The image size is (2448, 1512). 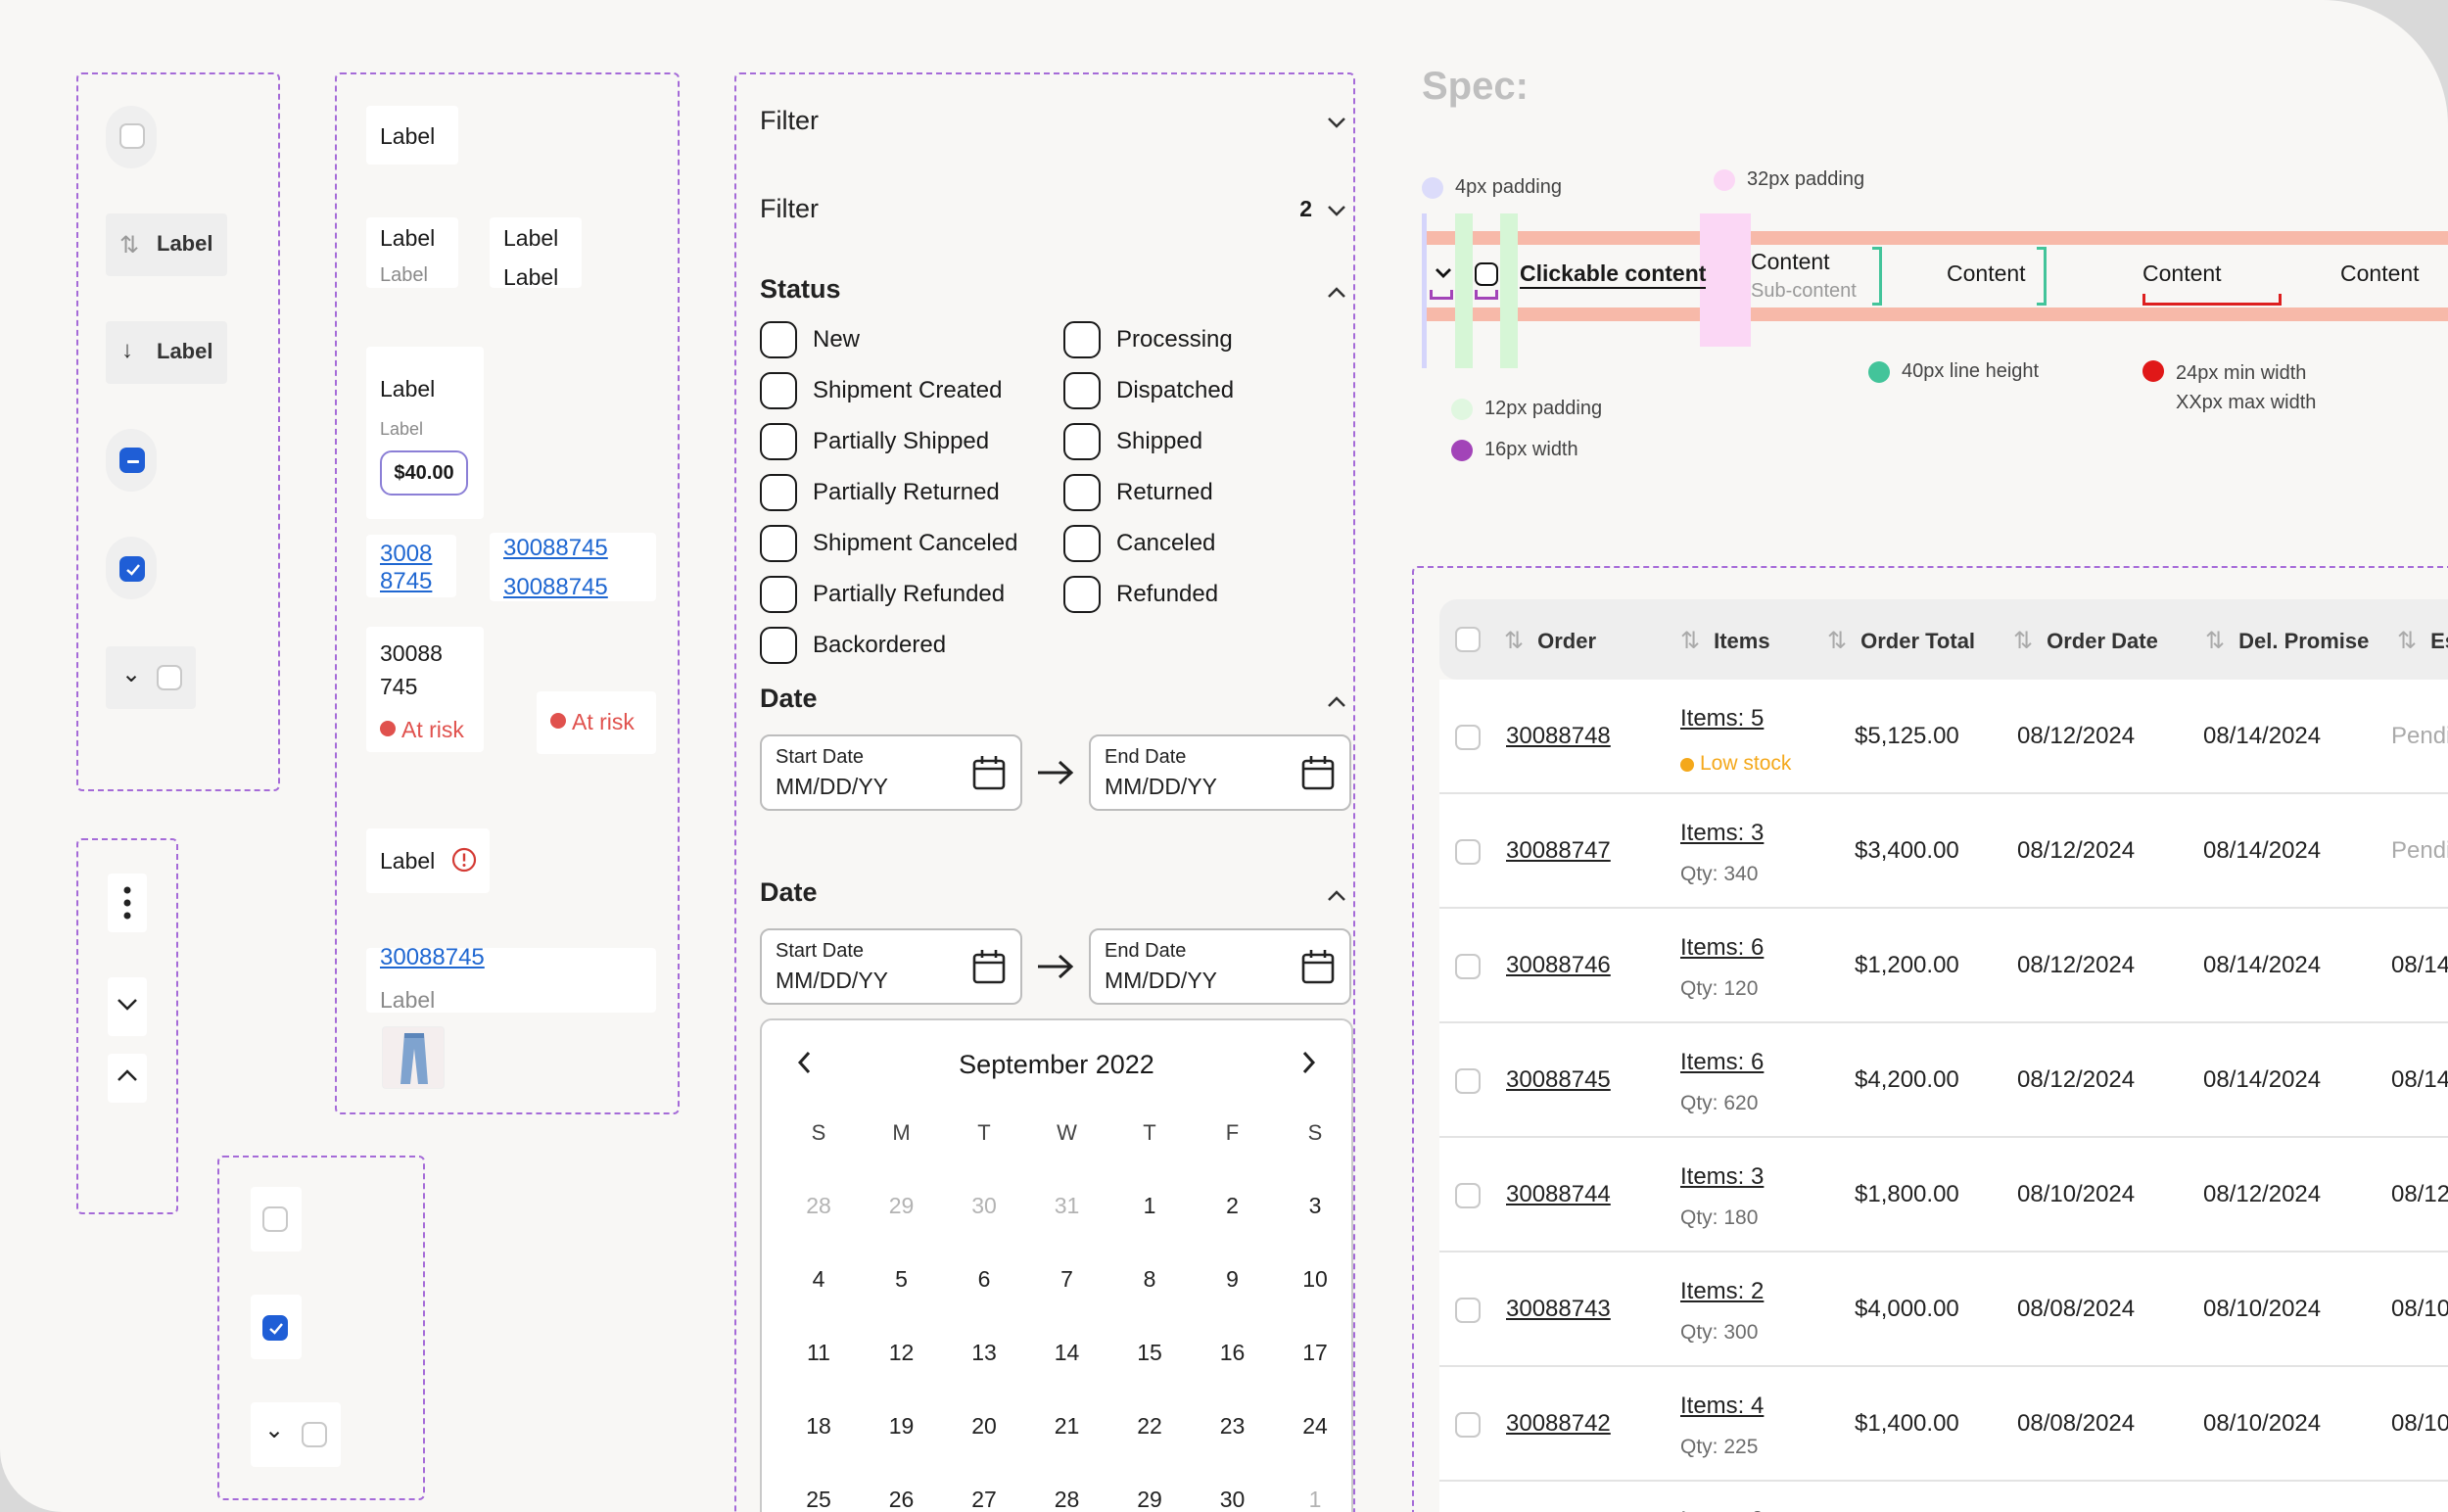 What do you see at coordinates (901, 1279) in the screenshot?
I see `calendar-day: 5` at bounding box center [901, 1279].